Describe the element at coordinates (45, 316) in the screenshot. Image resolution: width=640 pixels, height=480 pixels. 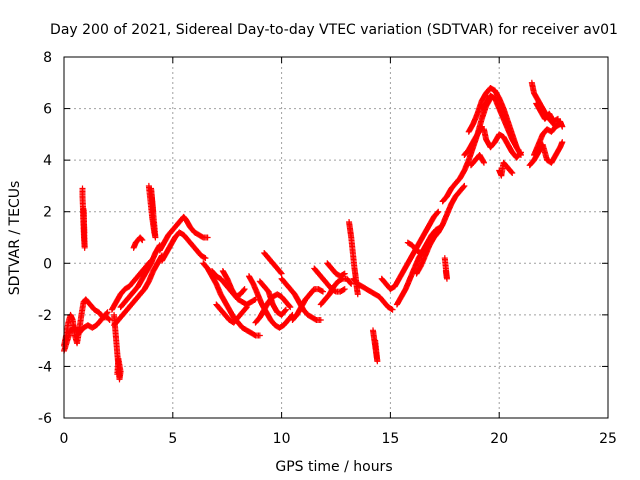
I see `y-tick-label: -2` at that location.